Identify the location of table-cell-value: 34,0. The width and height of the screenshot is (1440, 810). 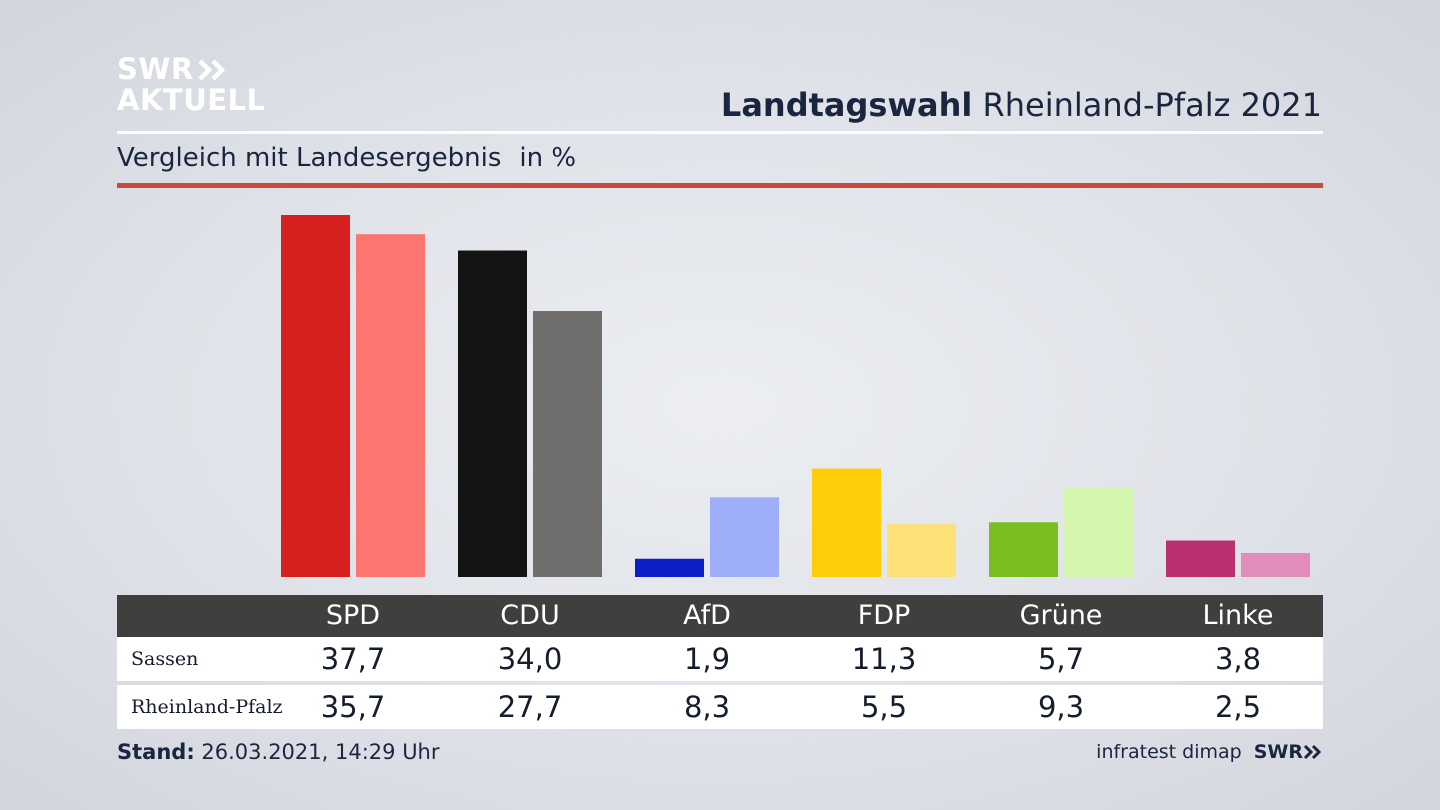
(530, 659).